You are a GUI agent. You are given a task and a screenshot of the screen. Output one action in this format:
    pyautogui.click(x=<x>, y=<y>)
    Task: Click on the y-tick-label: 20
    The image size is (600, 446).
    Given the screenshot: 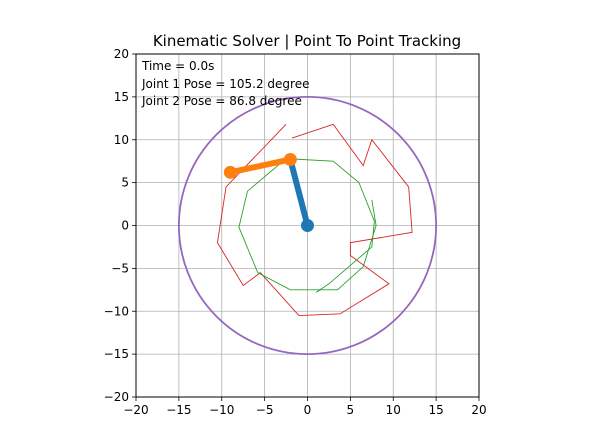 What is the action you would take?
    pyautogui.click(x=121, y=54)
    